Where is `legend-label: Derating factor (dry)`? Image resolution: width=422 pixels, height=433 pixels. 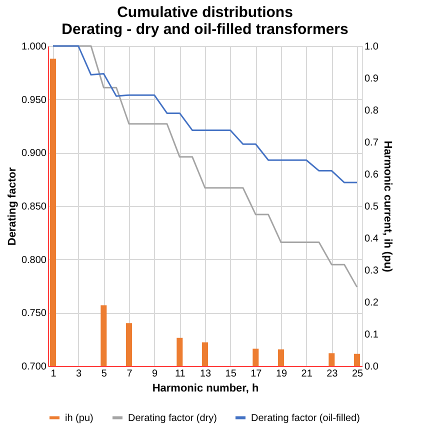 legend-label: Derating factor (dry) is located at coordinates (172, 418).